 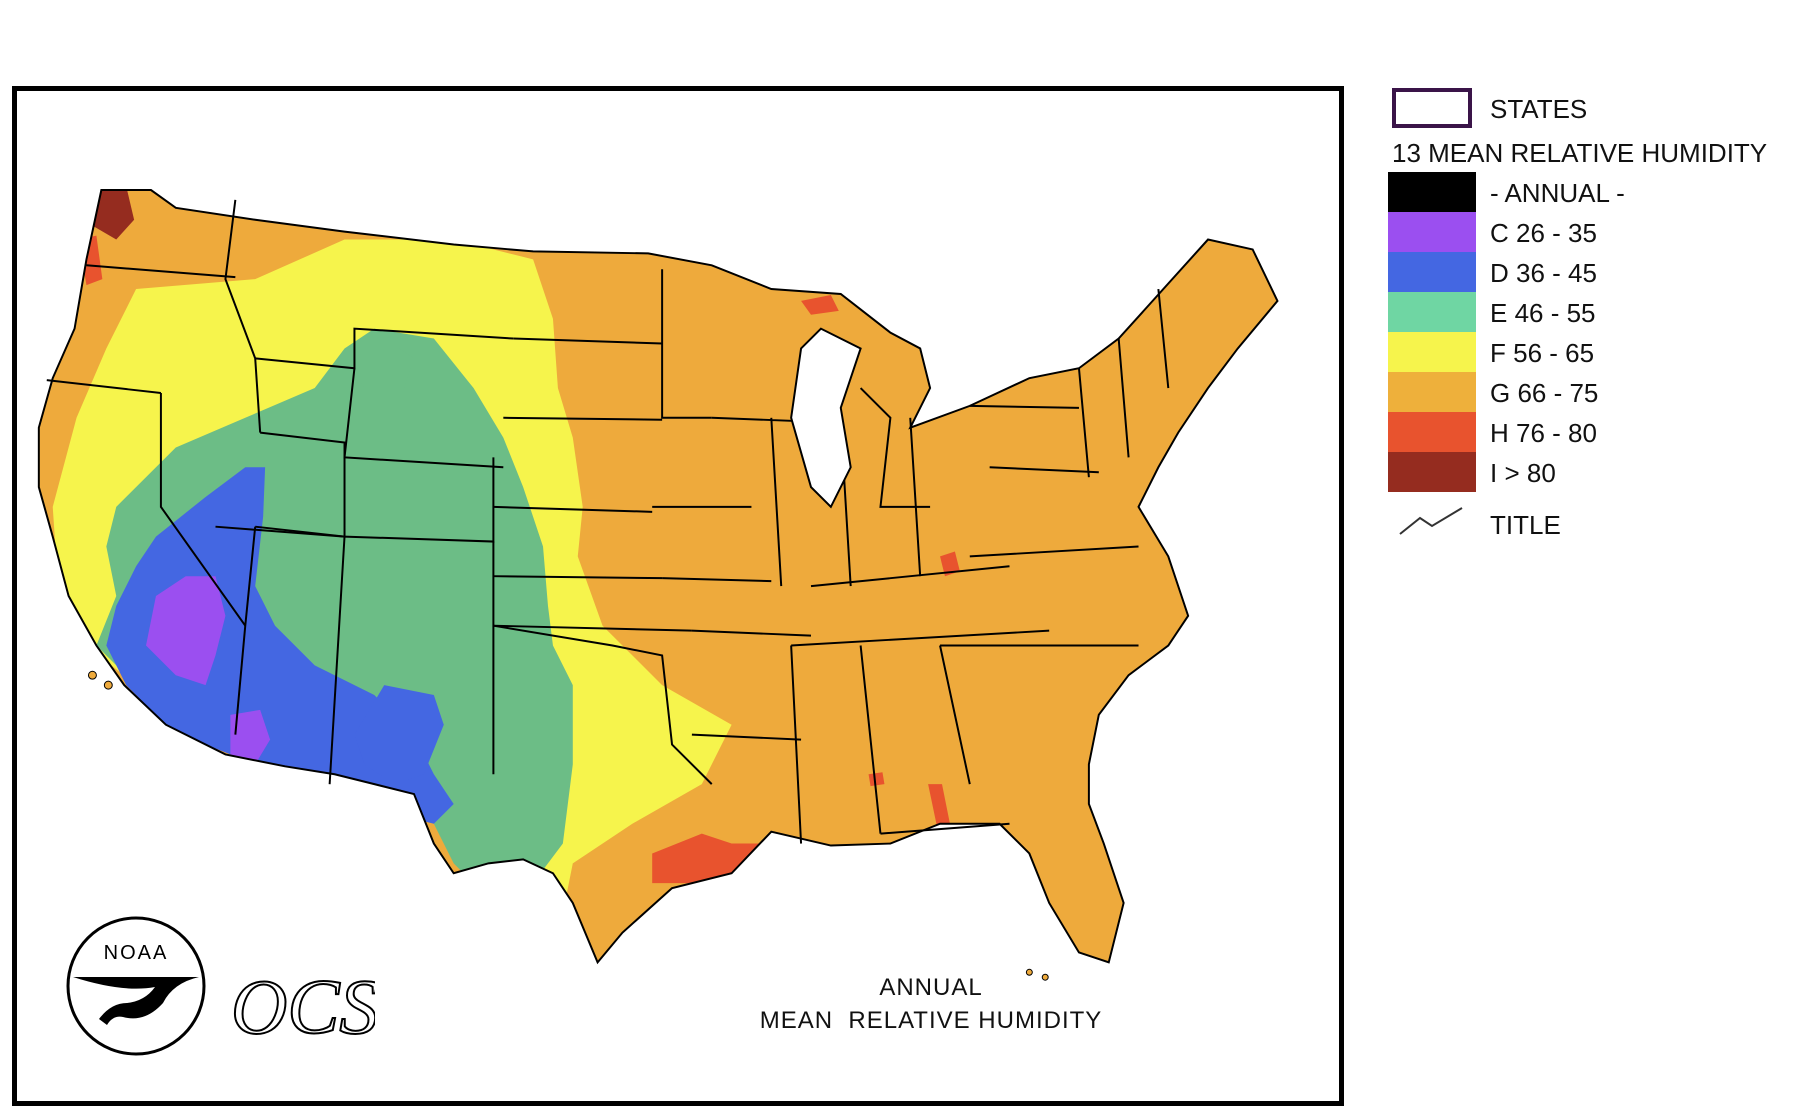 I want to click on legend-label-annual: - ANNUAL -, so click(x=1557, y=193).